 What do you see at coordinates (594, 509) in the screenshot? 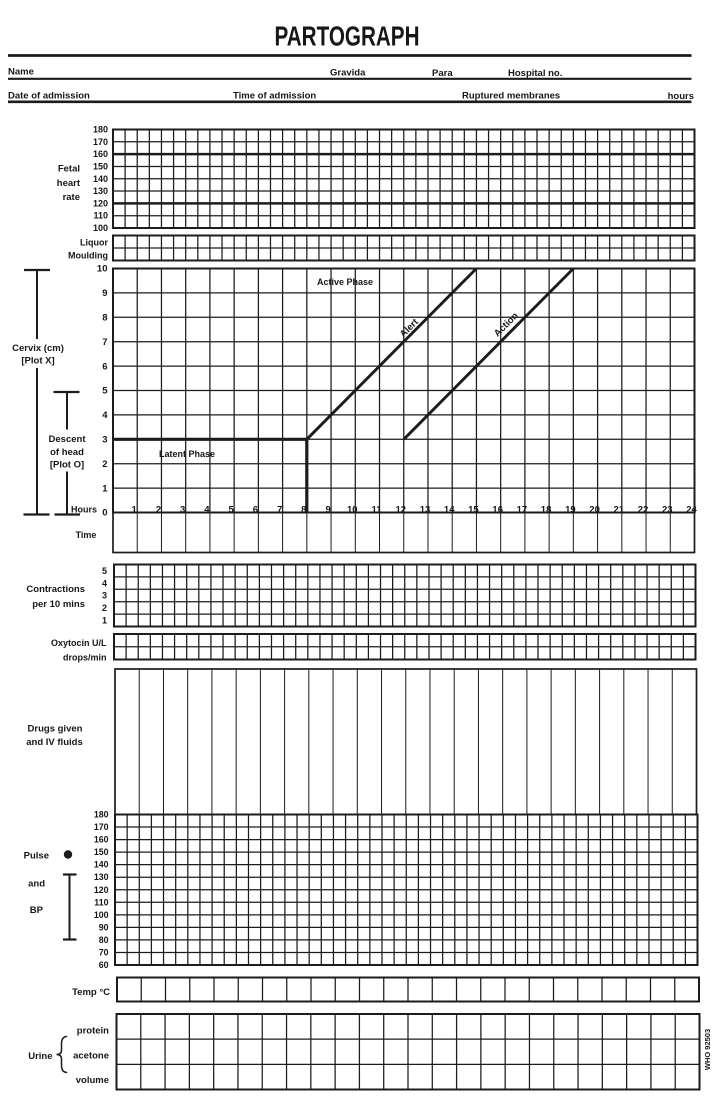
I see `svg-text: 20` at bounding box center [594, 509].